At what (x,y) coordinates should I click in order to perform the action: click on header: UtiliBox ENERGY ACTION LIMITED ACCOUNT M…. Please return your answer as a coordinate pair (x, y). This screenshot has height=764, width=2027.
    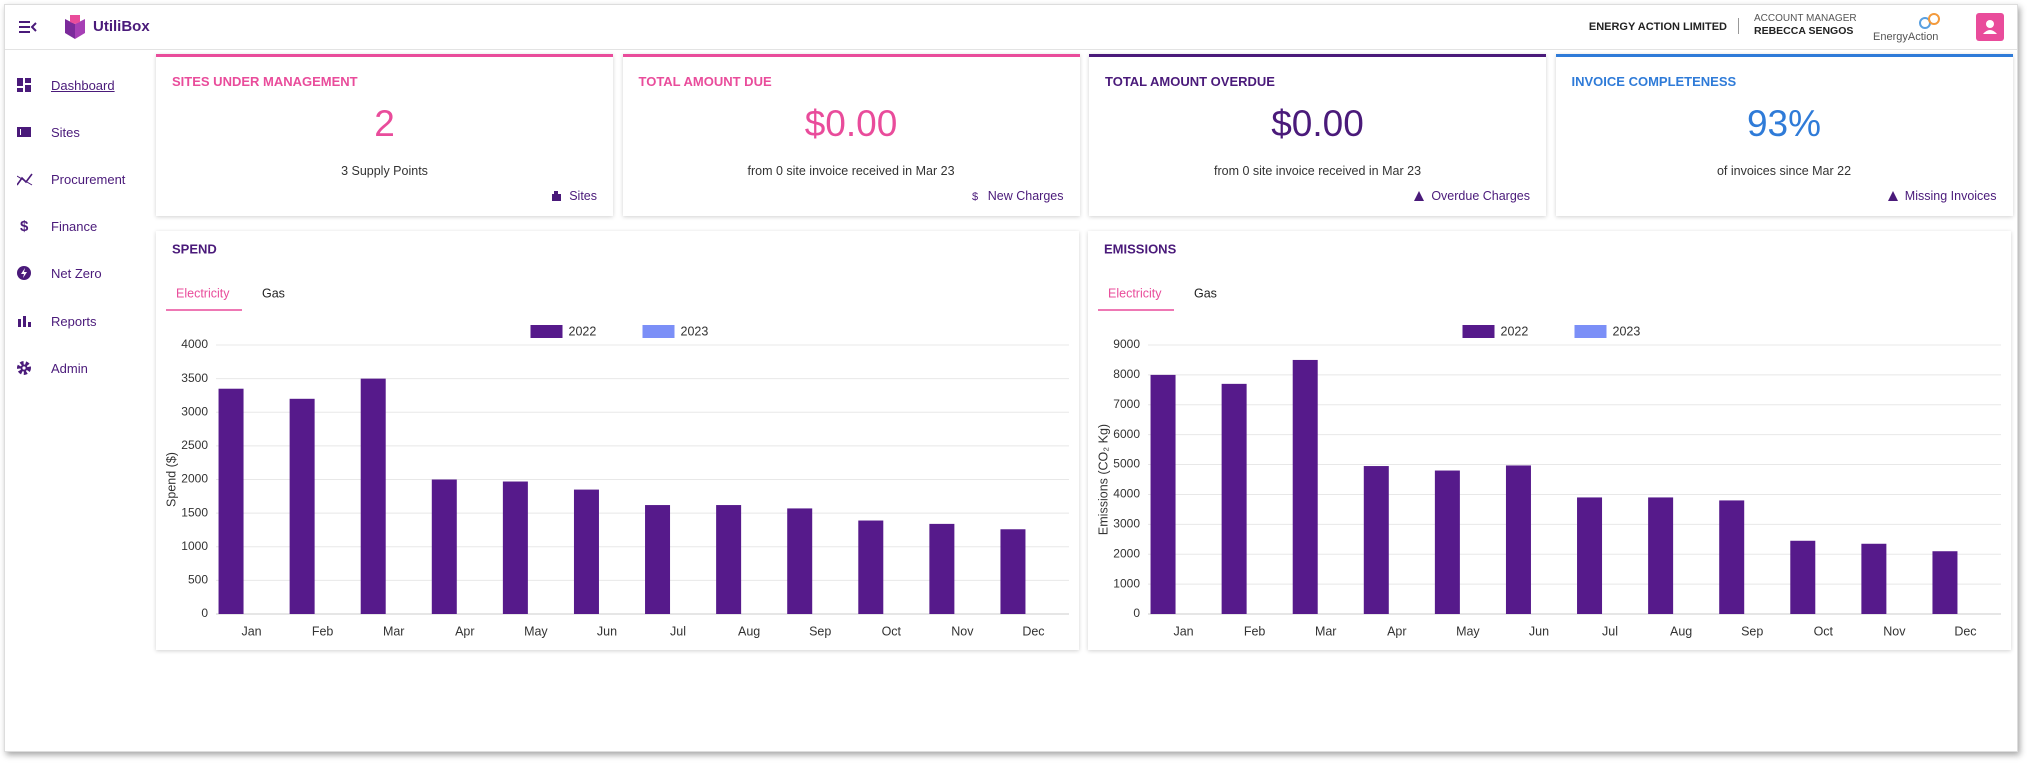
    Looking at the image, I should click on (1011, 27).